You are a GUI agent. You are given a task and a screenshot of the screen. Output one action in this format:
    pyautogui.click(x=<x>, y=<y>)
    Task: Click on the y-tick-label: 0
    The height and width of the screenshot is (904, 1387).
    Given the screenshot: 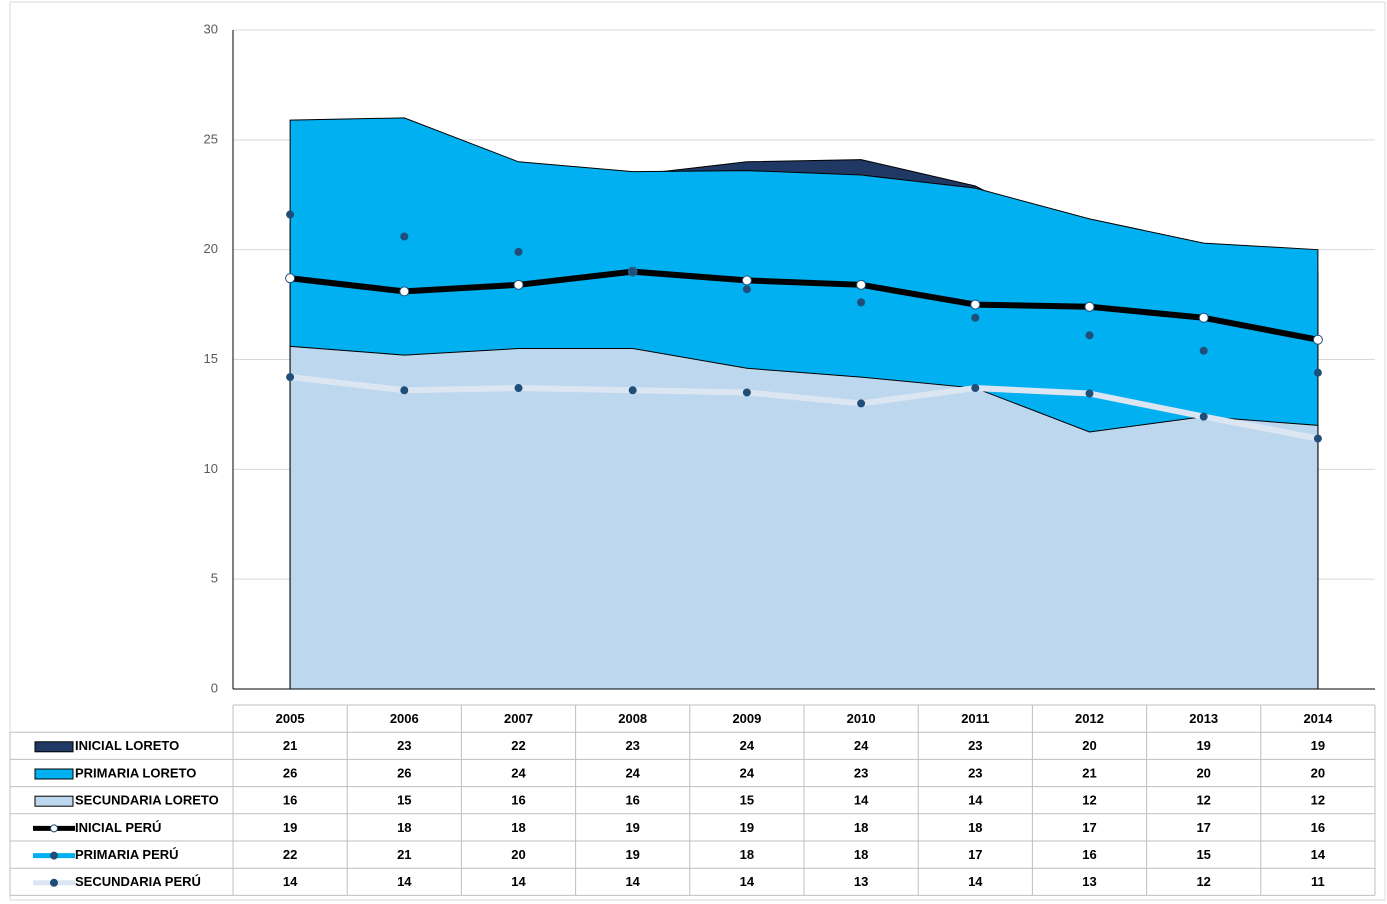 What is the action you would take?
    pyautogui.click(x=214, y=687)
    